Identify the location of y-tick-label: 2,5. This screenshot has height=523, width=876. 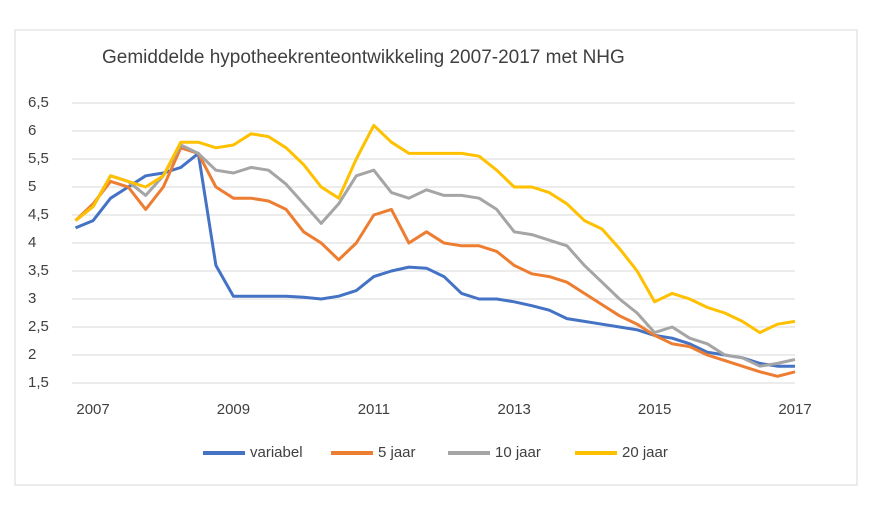
(38, 326).